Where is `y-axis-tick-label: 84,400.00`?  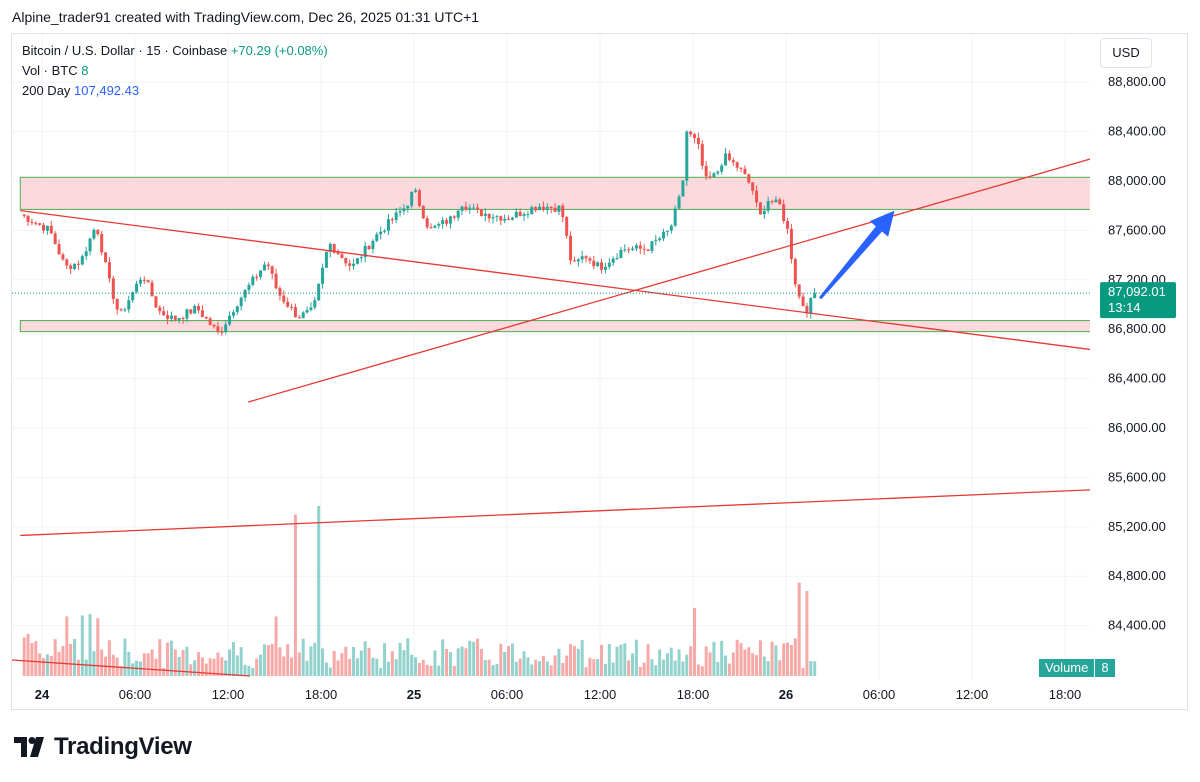
y-axis-tick-label: 84,400.00 is located at coordinates (1137, 625).